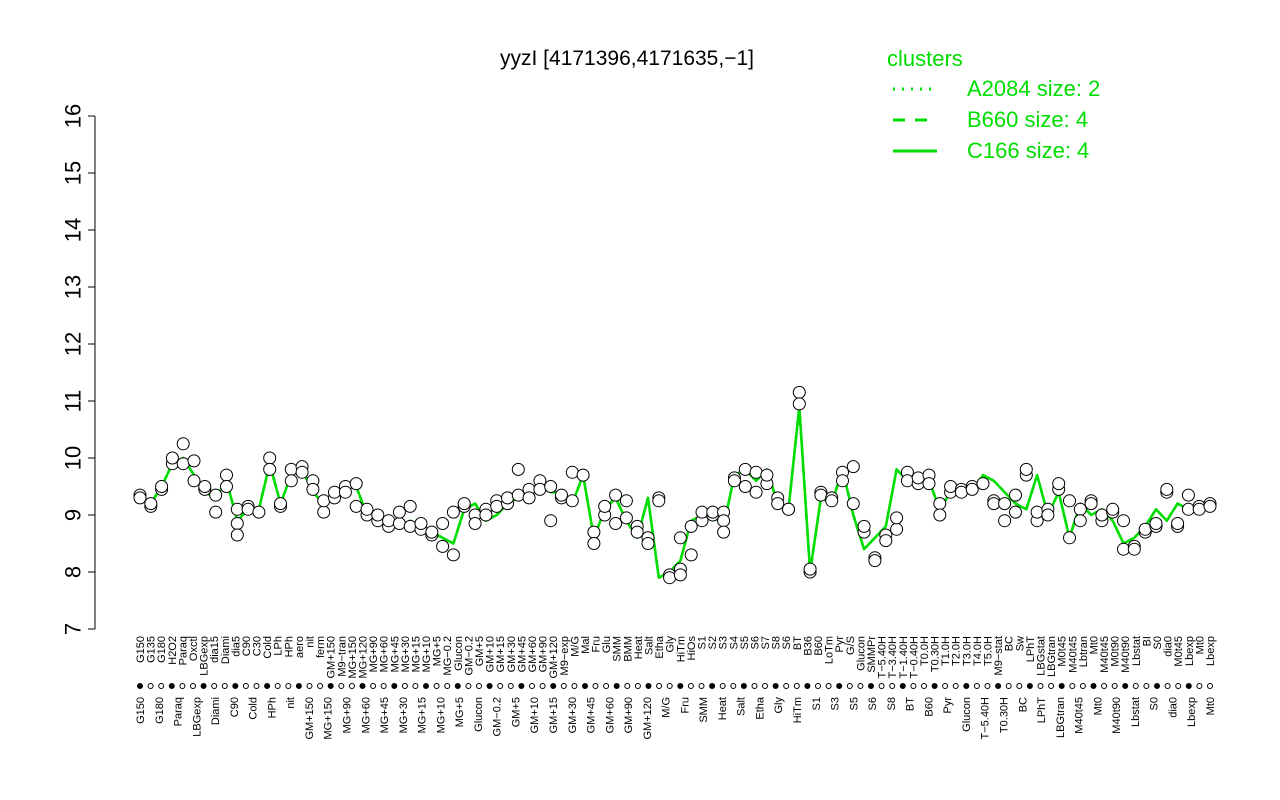 This screenshot has width=1280, height=800. I want to click on y-tick-label: 8, so click(73, 572).